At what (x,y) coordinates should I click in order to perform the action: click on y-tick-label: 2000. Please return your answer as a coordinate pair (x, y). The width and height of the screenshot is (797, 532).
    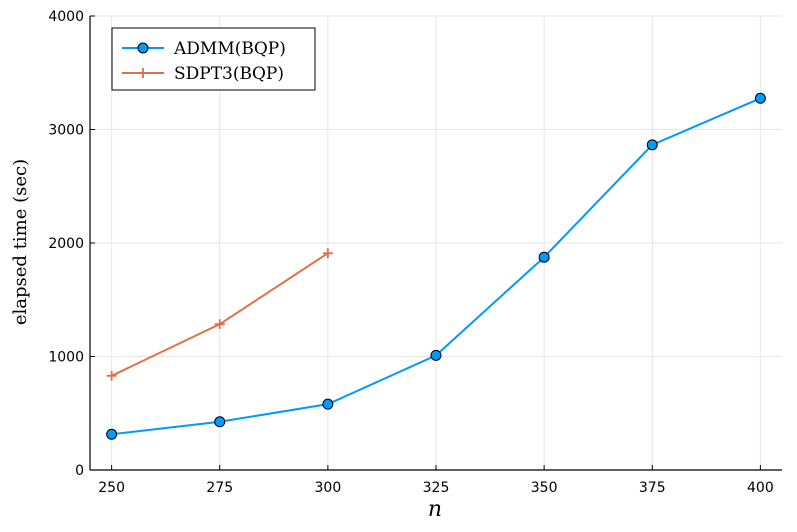
    Looking at the image, I should click on (66, 244).